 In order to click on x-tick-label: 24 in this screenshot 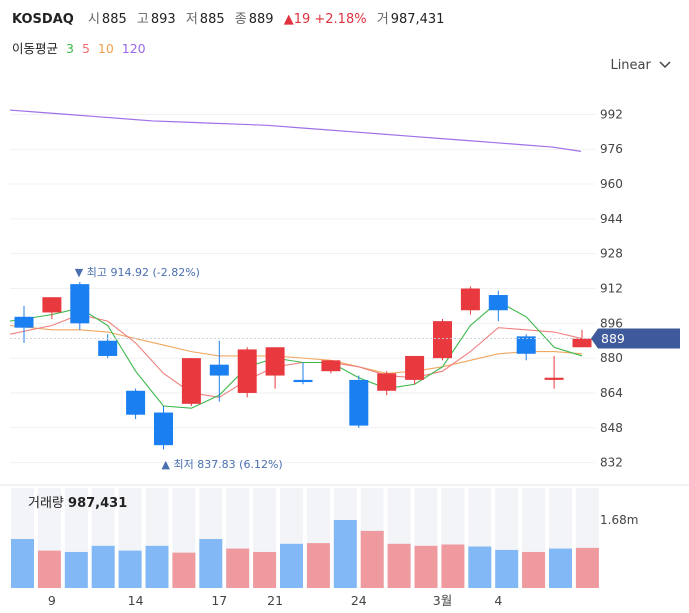, I will do `click(359, 600)`.